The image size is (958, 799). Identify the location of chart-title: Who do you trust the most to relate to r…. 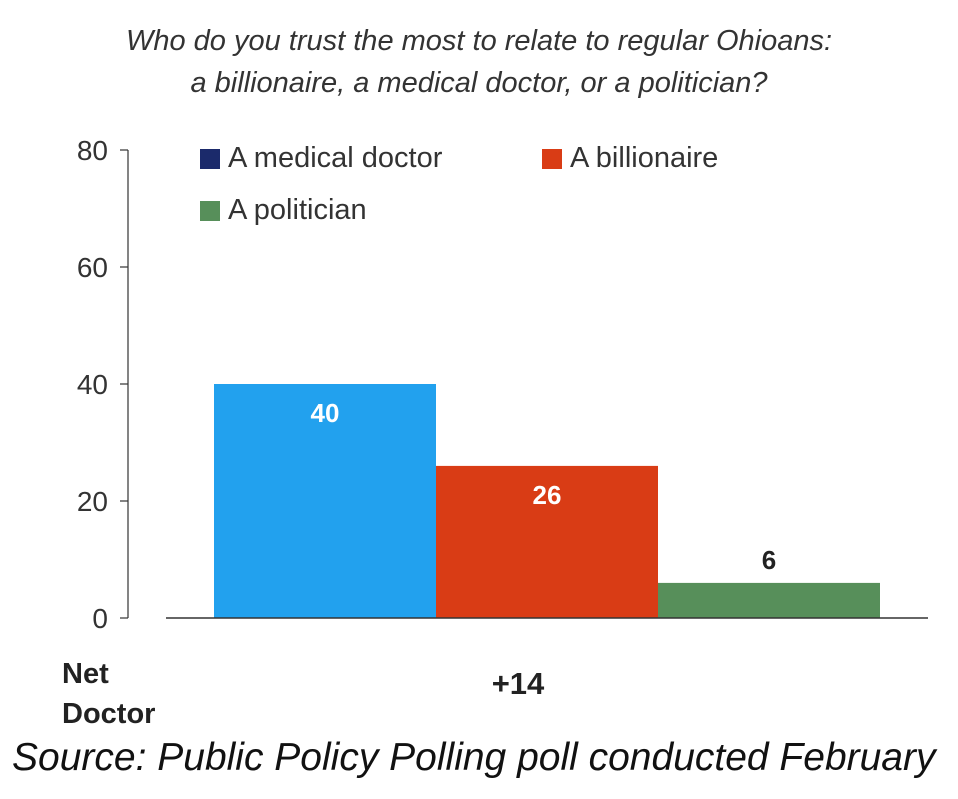
(479, 62).